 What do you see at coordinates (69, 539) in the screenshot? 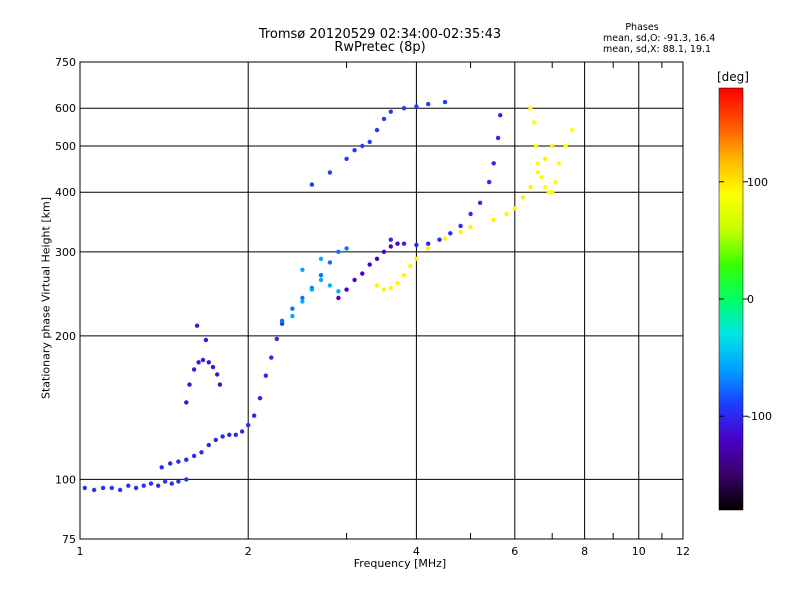
I see `y-tick-label: 75` at bounding box center [69, 539].